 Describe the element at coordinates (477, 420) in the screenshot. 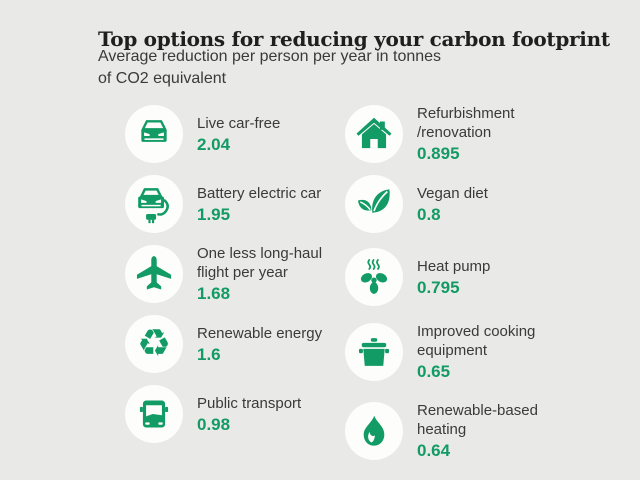

I see `item-label: Renewable-based heating` at that location.